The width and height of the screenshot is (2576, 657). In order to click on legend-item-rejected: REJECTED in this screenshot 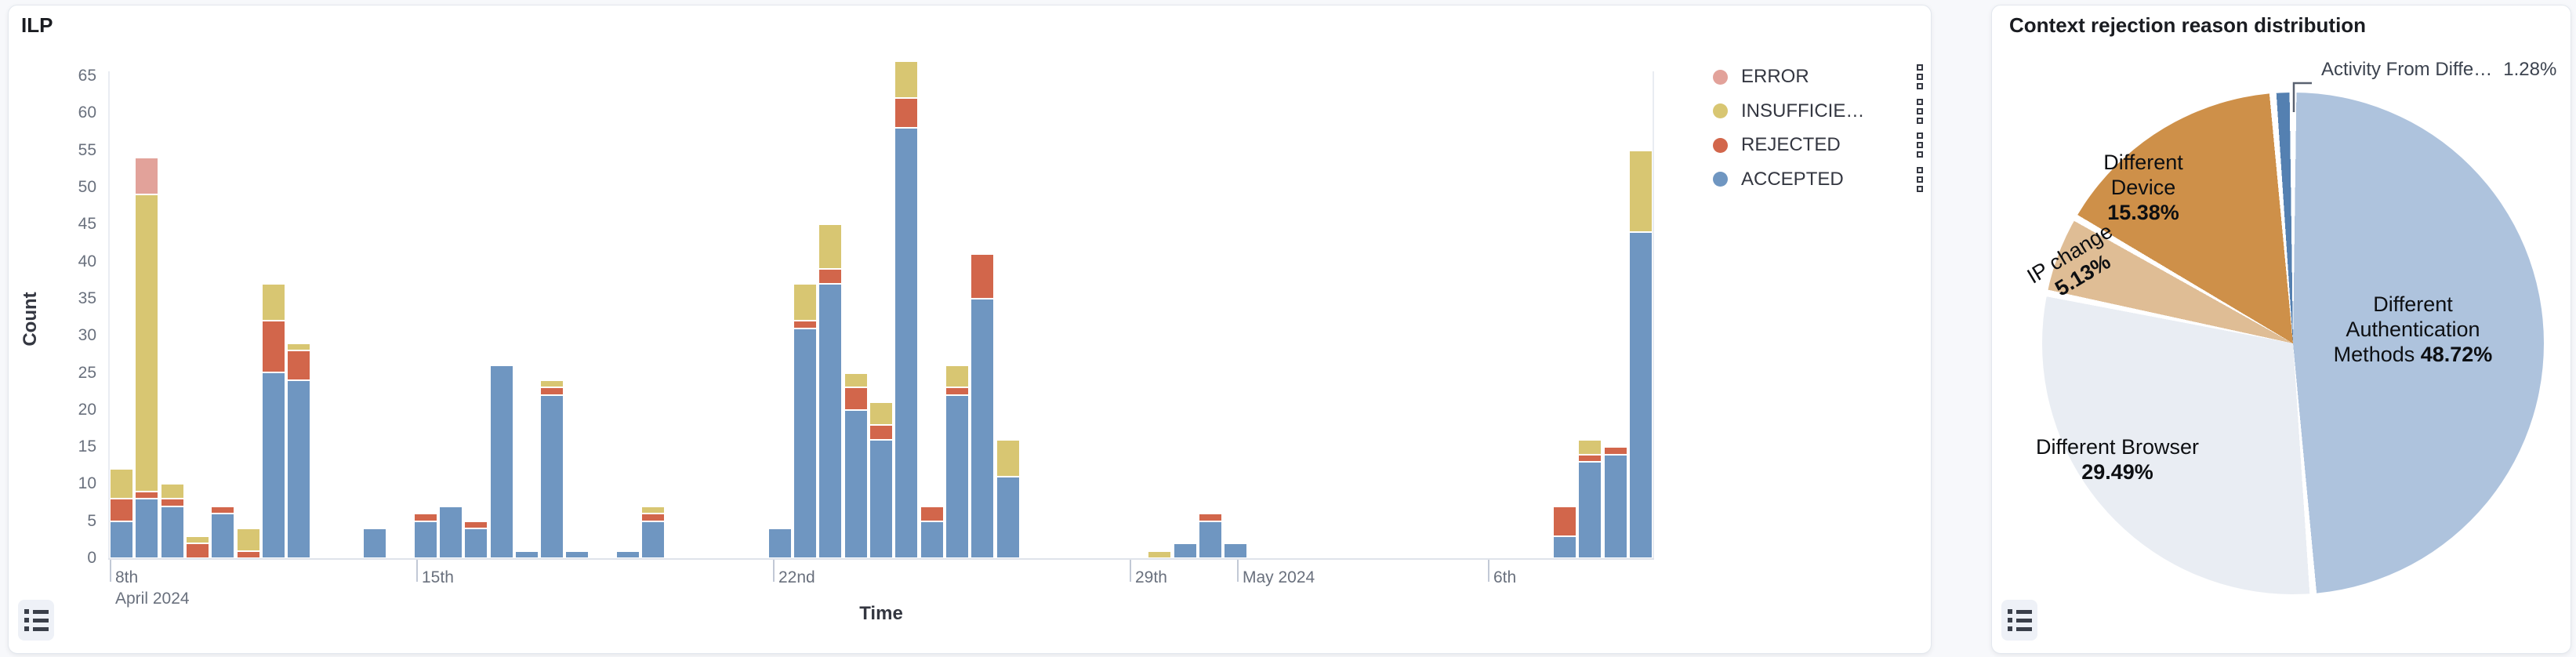, I will do `click(1819, 145)`.